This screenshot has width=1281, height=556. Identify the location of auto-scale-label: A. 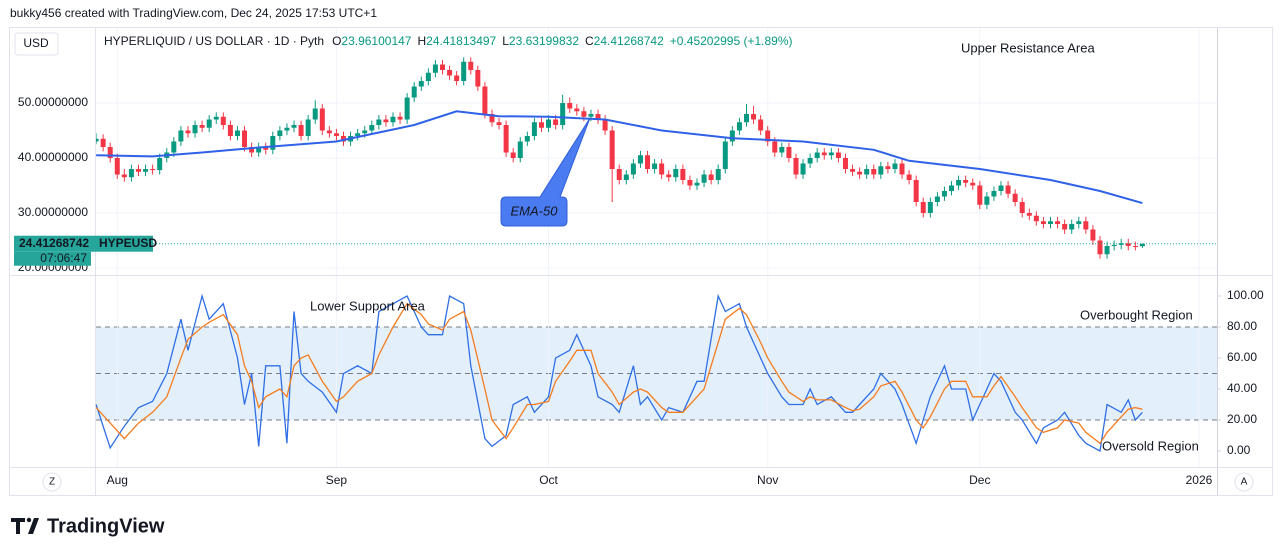
(1244, 482).